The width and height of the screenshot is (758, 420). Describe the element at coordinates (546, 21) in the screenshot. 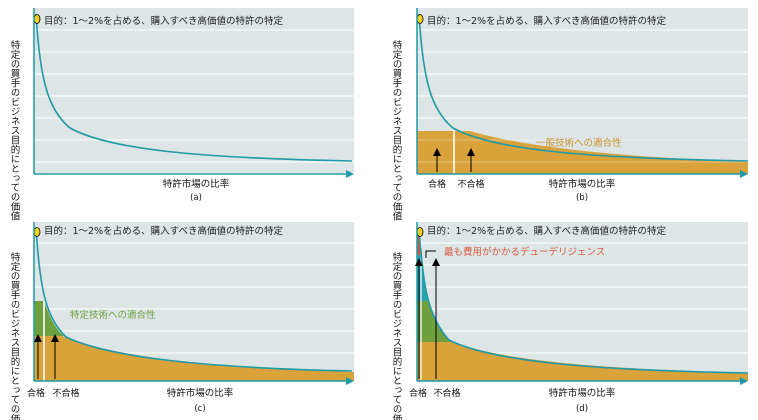

I see `panel-b-goal: 目的：1～2%を占める、購入すべき高価値の特許の特定` at that location.